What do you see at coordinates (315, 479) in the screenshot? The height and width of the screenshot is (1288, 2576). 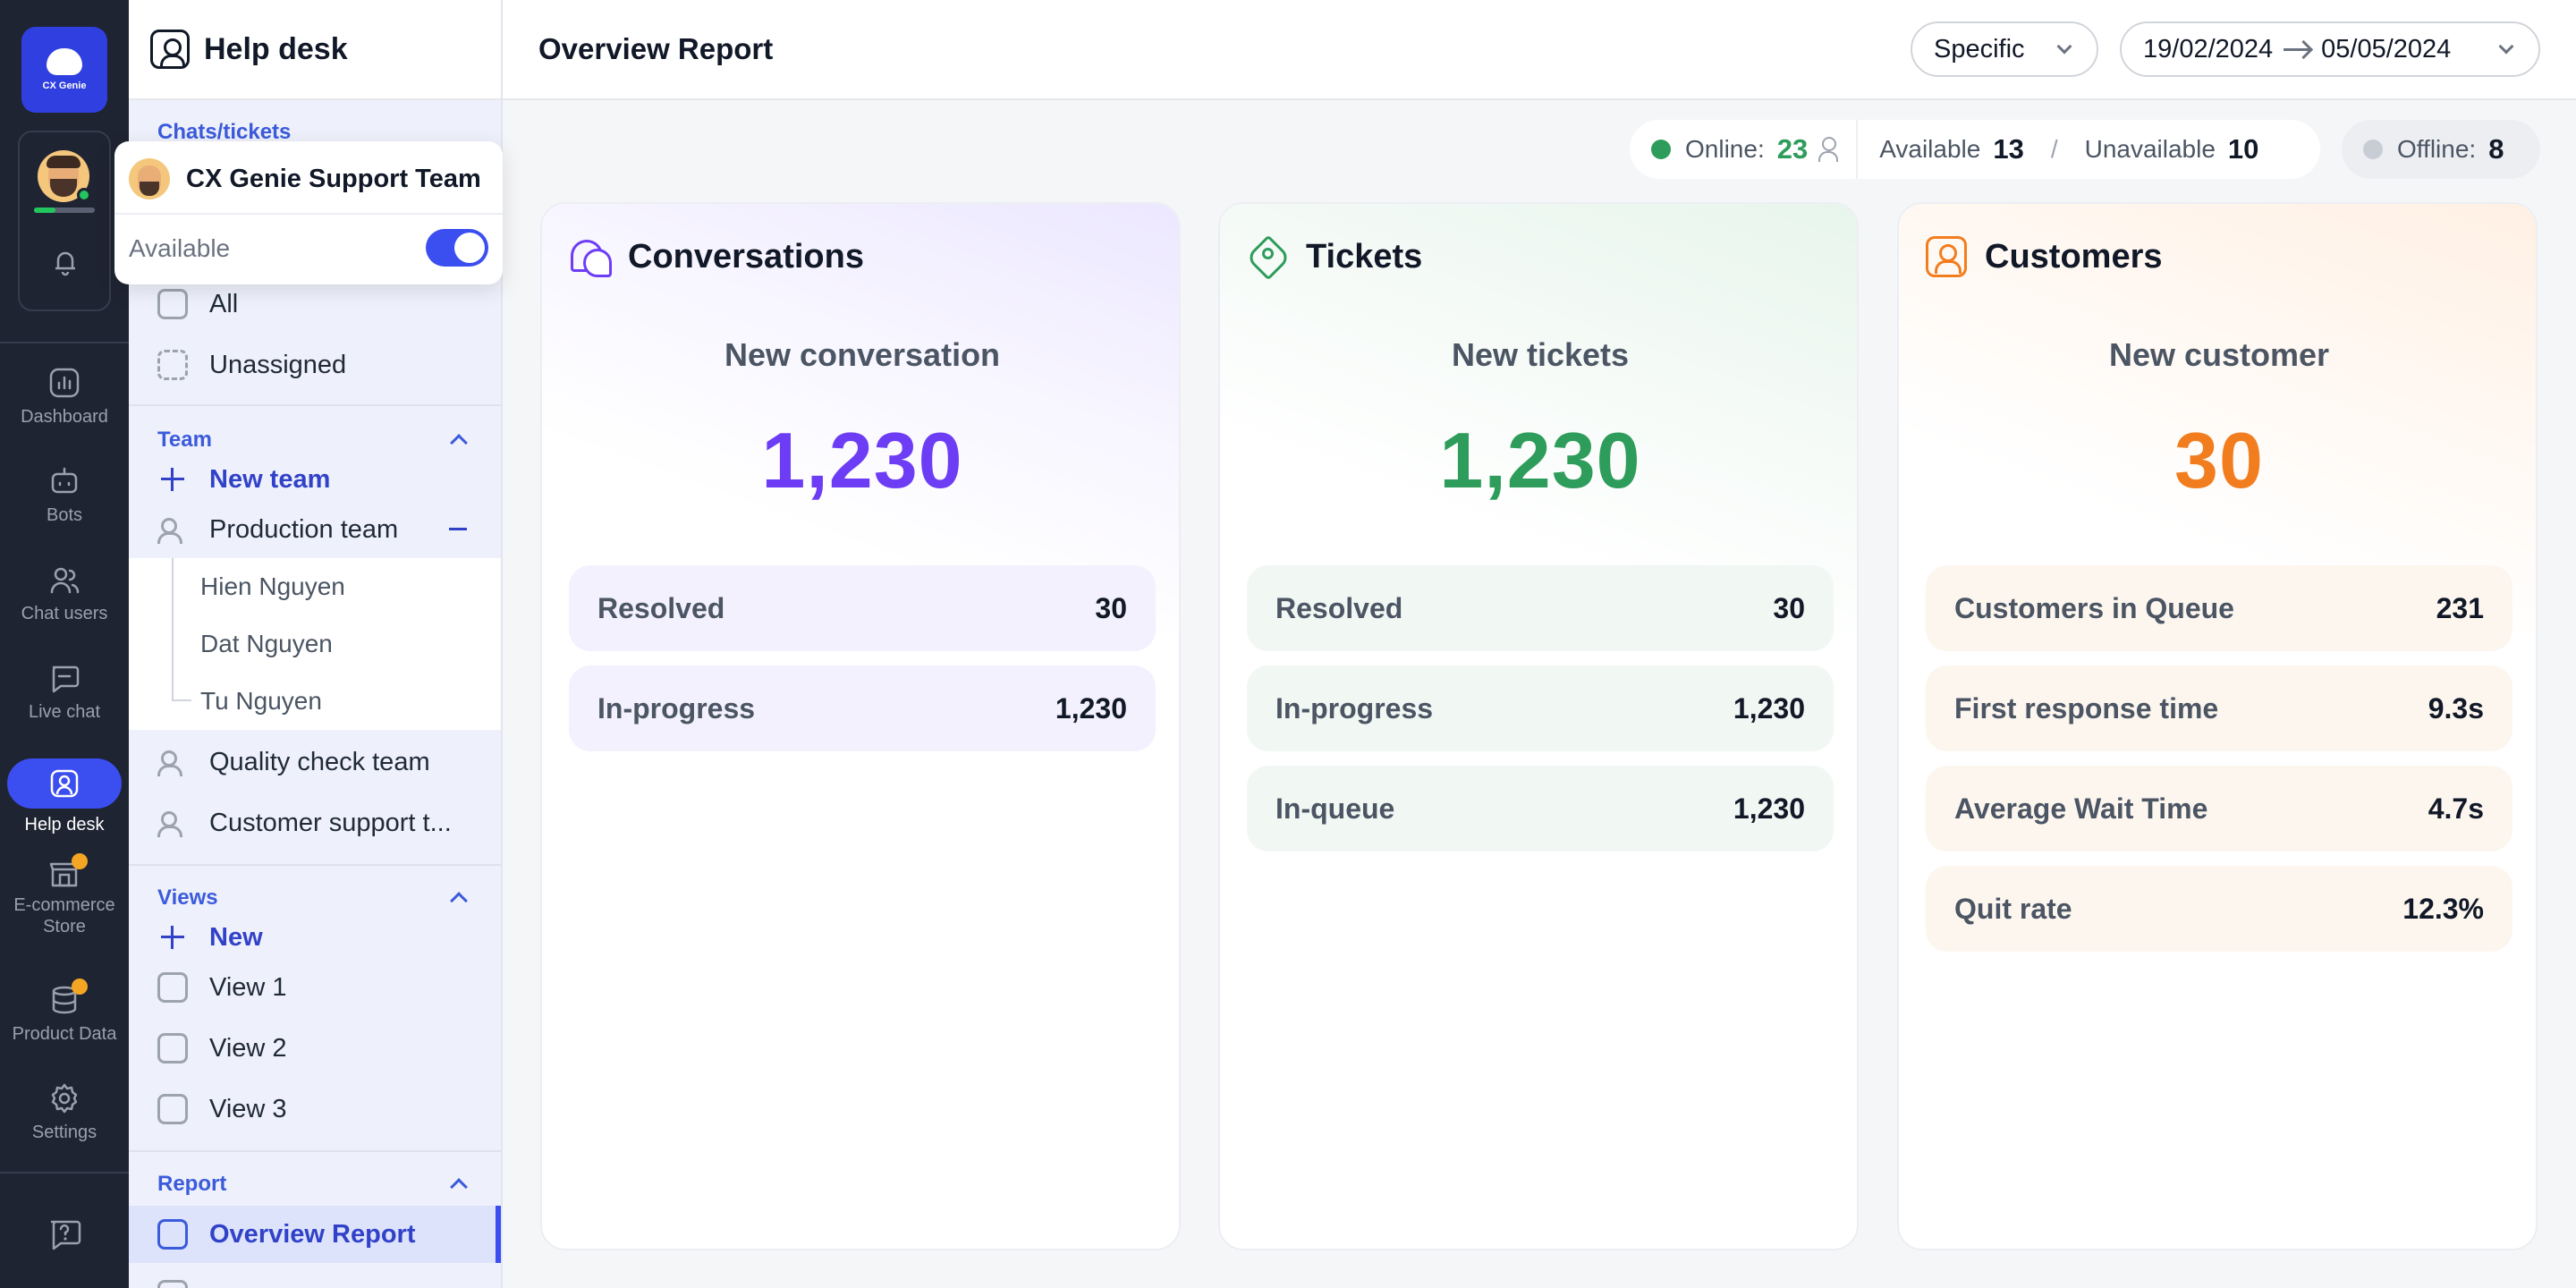 I see `new-team-button: New team` at bounding box center [315, 479].